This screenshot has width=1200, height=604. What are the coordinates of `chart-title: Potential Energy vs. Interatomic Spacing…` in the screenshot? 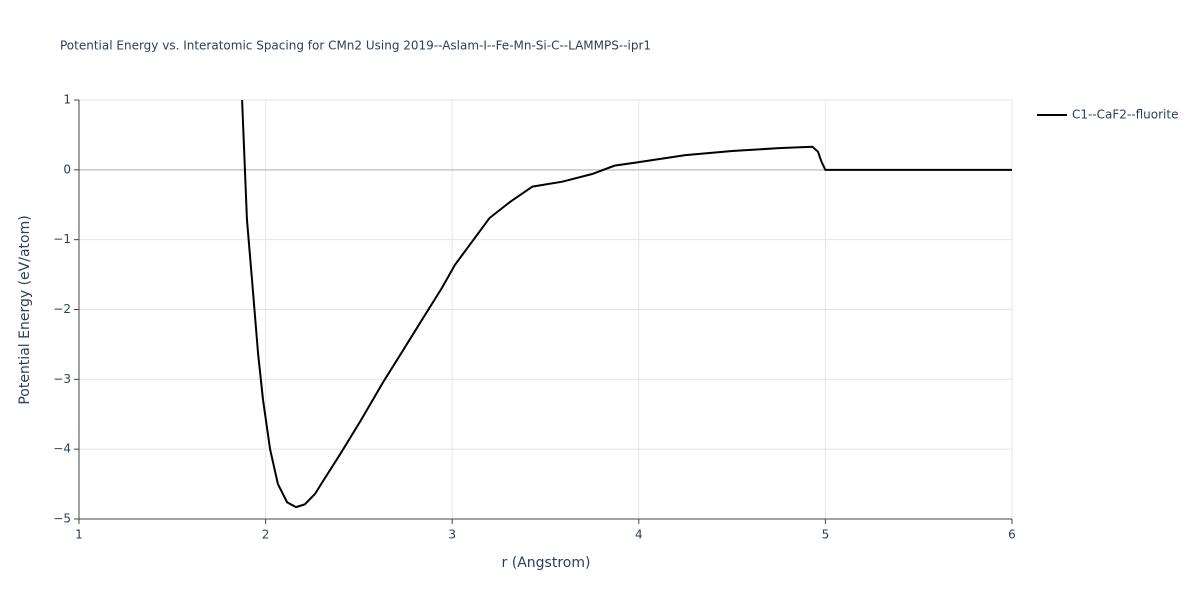 It's located at (355, 46).